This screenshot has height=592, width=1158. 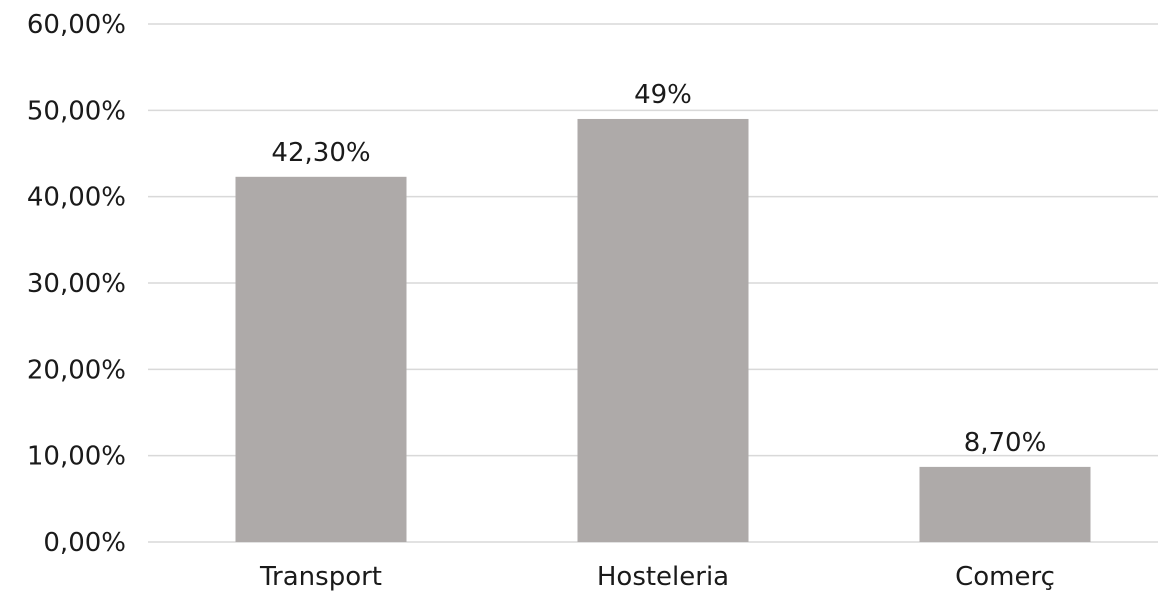 I want to click on category-label: Transport, so click(x=320, y=577).